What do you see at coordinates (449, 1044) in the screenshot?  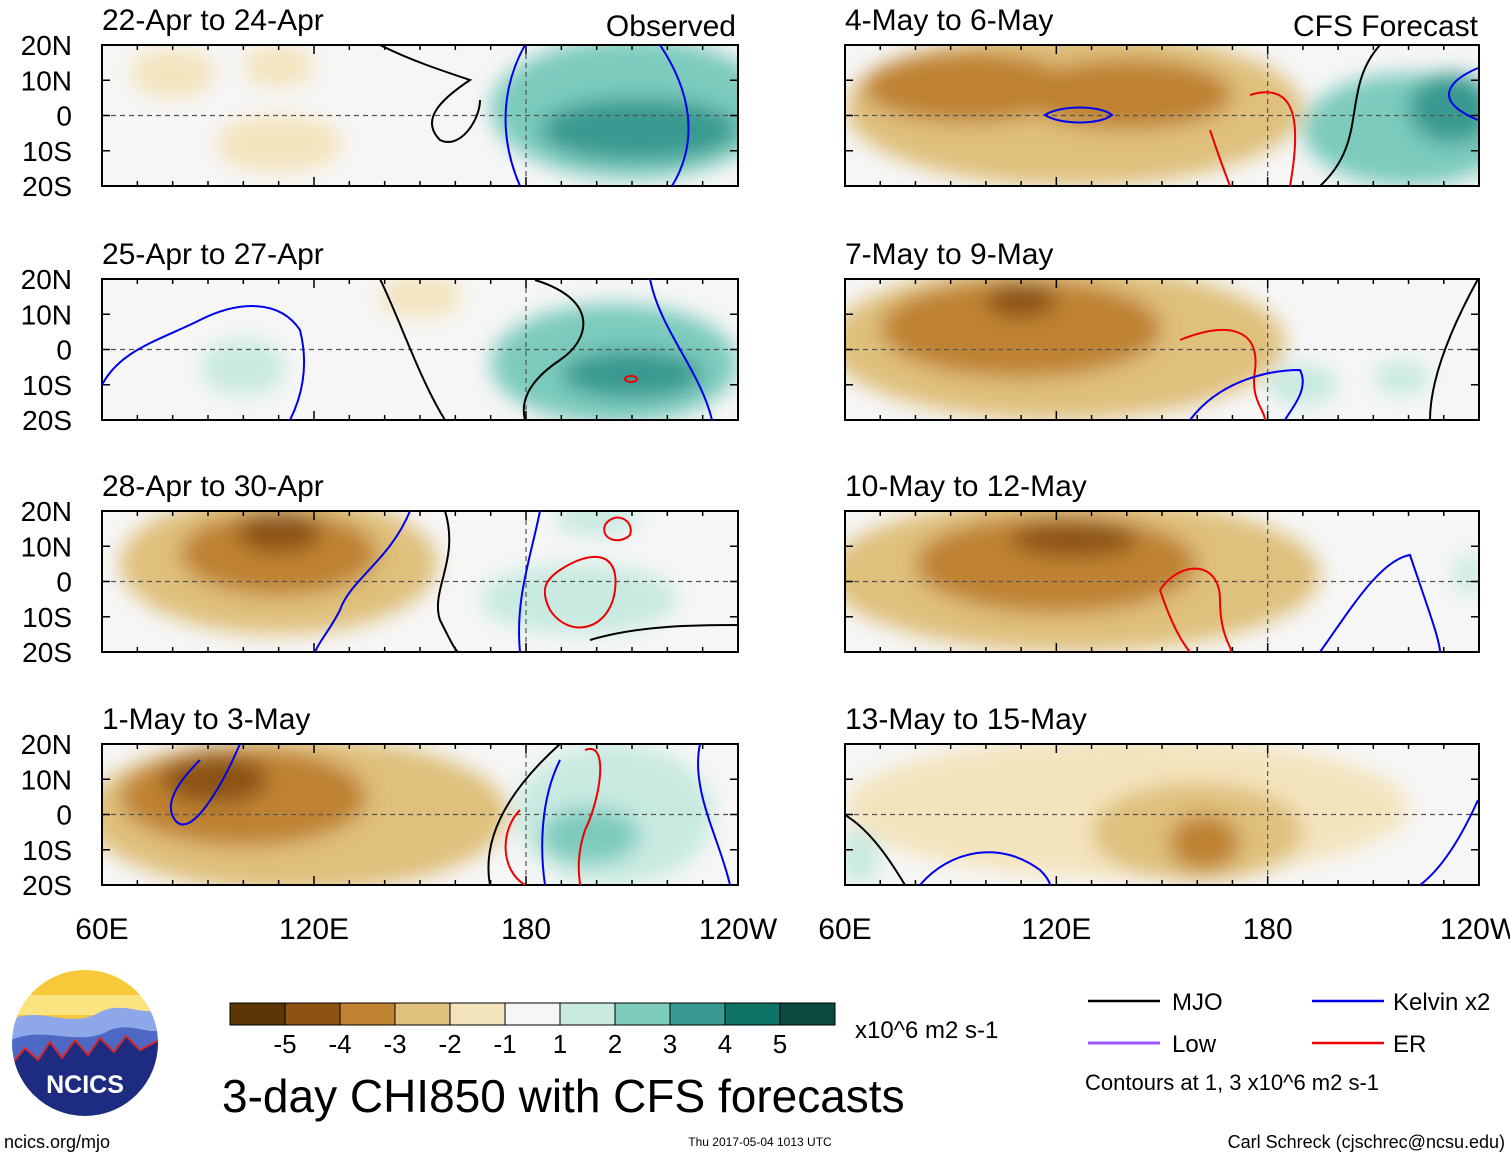 I see `colorbar-tick-label: -2` at bounding box center [449, 1044].